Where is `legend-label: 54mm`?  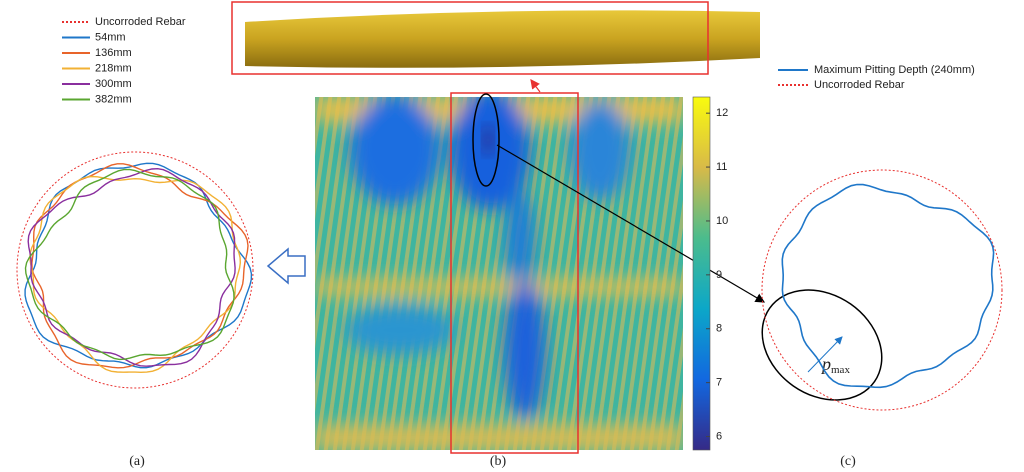
legend-label: 54mm is located at coordinates (110, 37).